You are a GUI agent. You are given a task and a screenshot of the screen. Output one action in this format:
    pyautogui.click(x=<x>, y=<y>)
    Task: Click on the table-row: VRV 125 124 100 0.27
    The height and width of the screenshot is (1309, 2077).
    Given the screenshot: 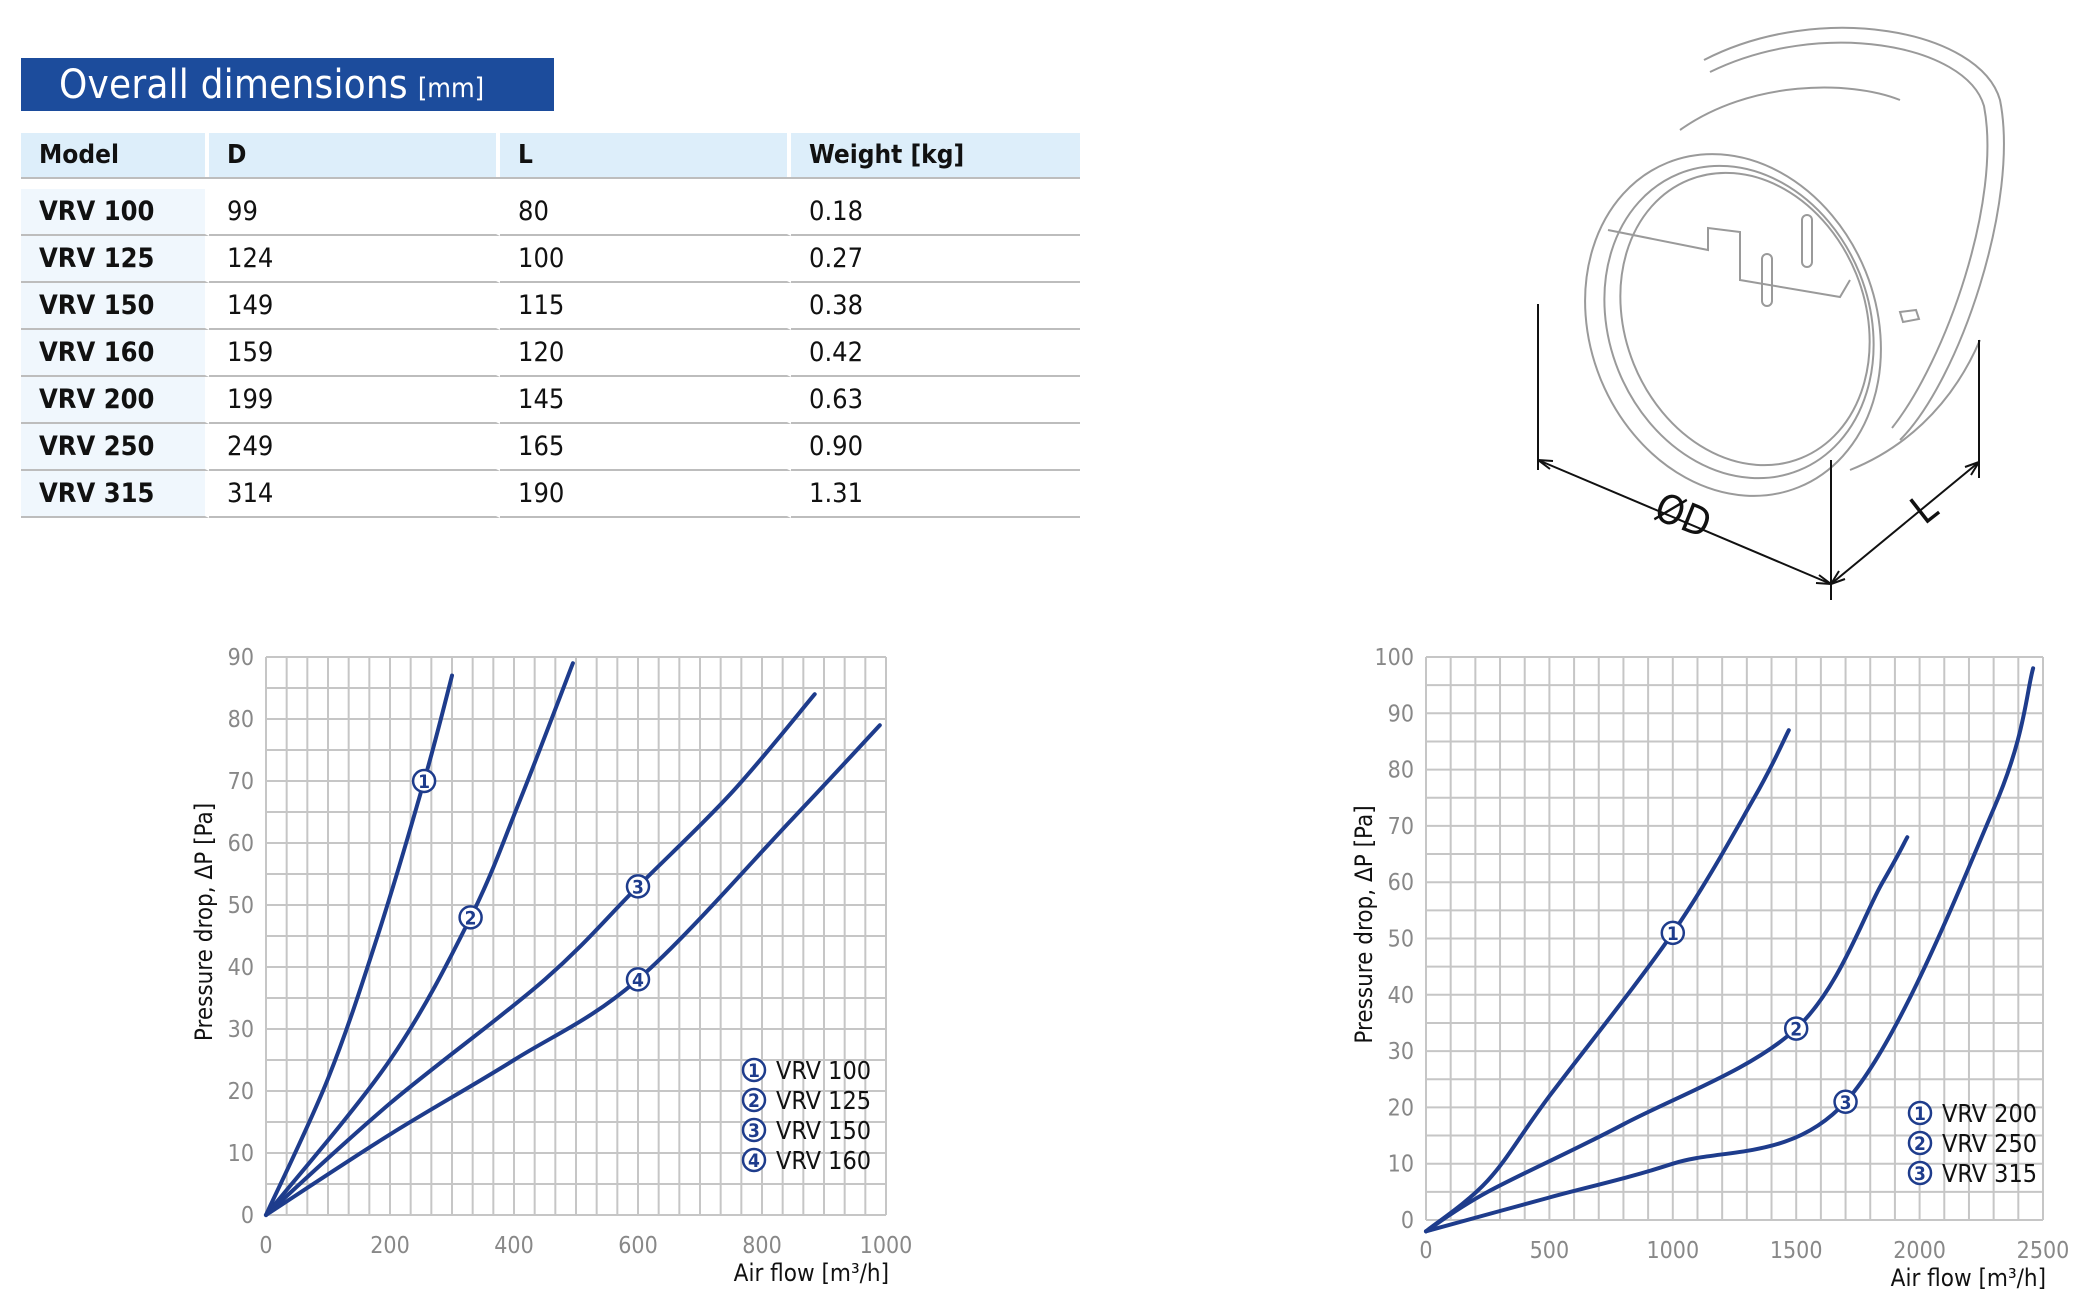 What is the action you would take?
    pyautogui.click(x=550, y=259)
    